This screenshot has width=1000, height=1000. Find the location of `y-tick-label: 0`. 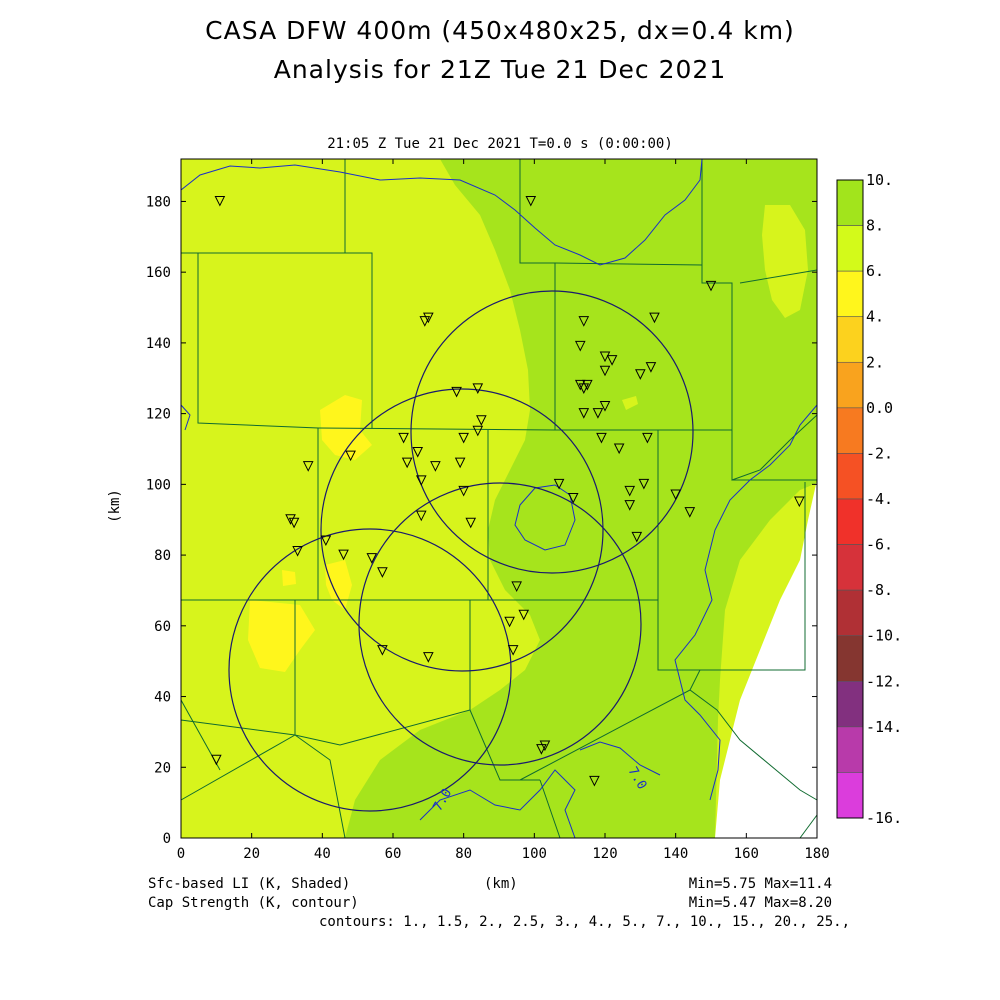

y-tick-label: 0 is located at coordinates (167, 839).